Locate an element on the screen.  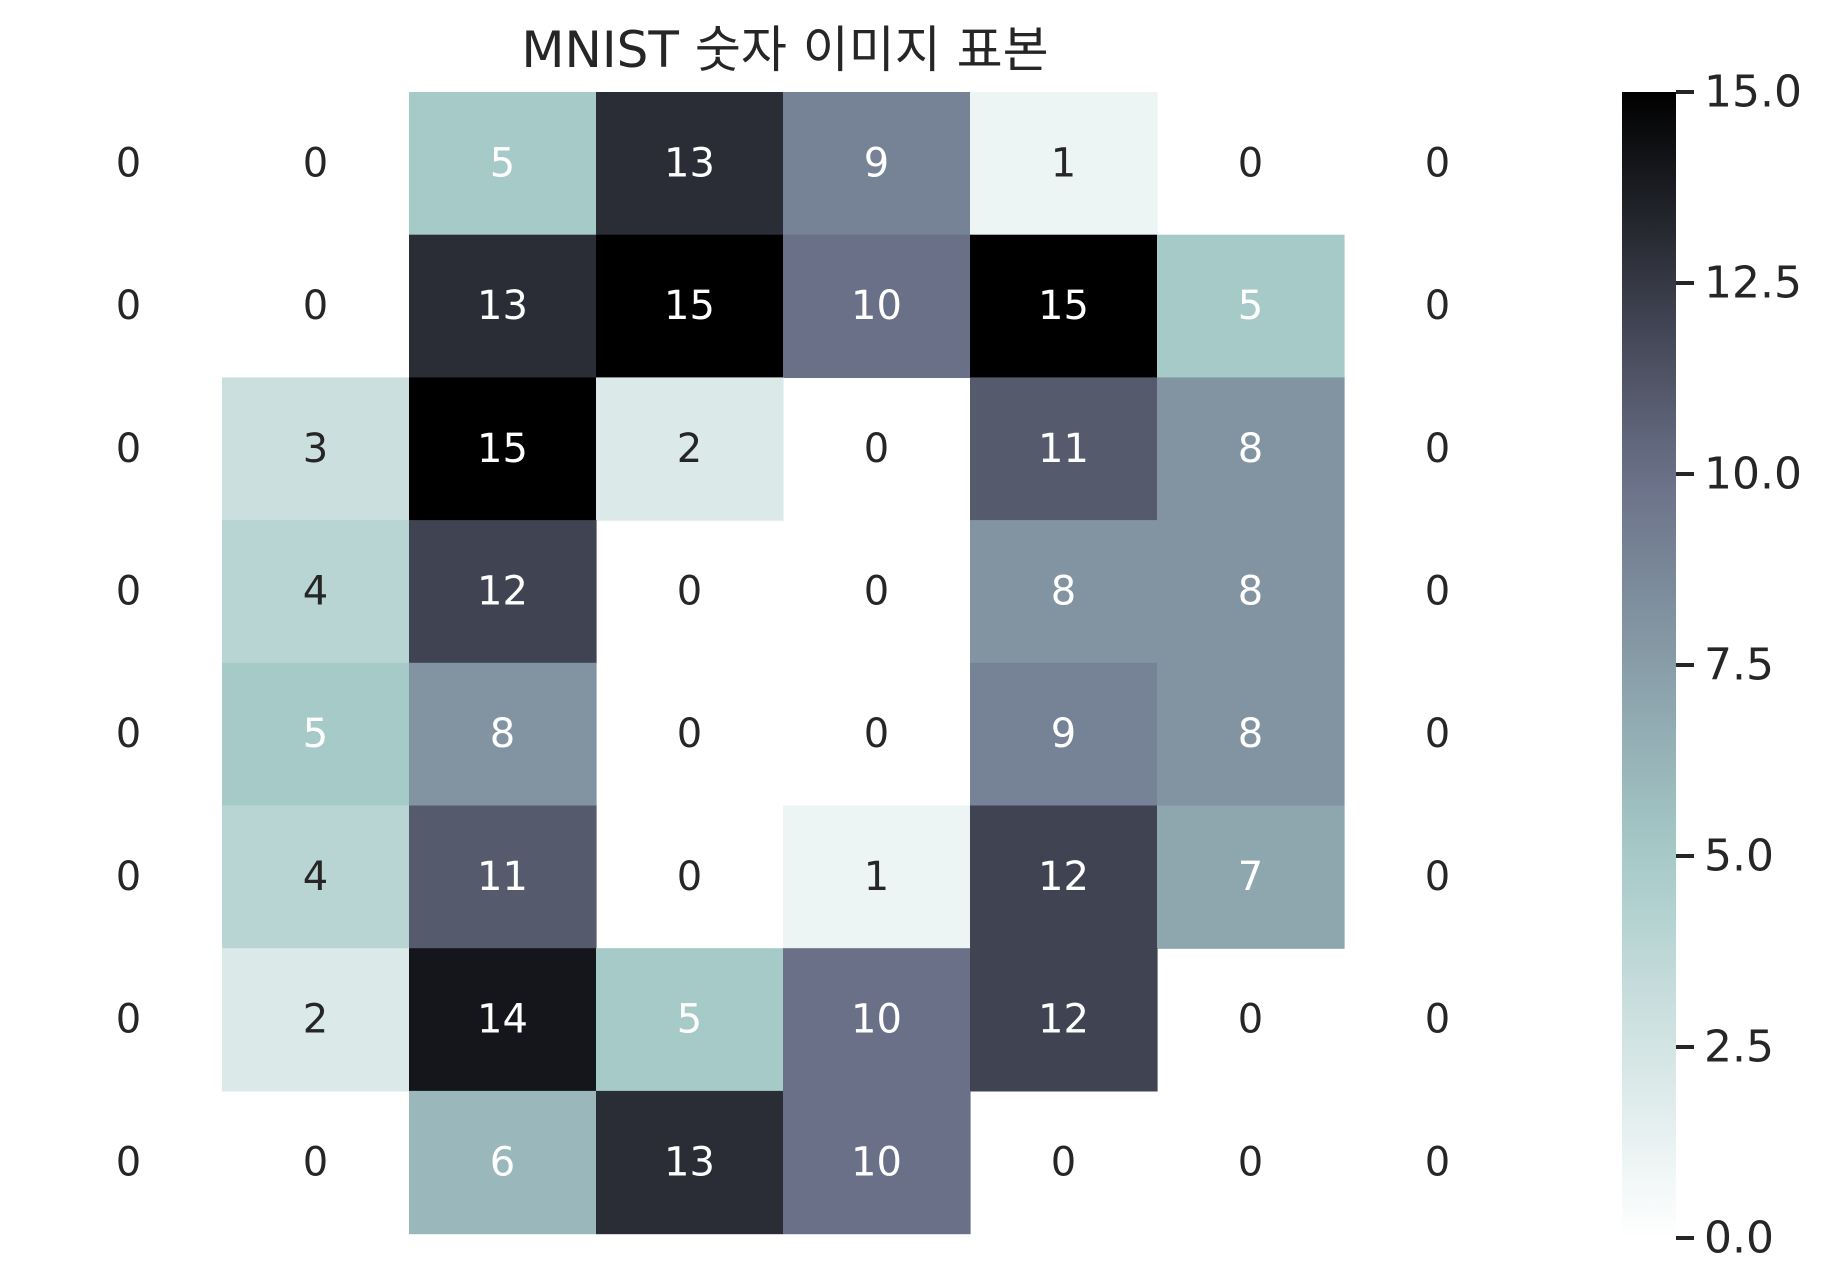
colorbar-tick-label: 2.5 is located at coordinates (1739, 1047).